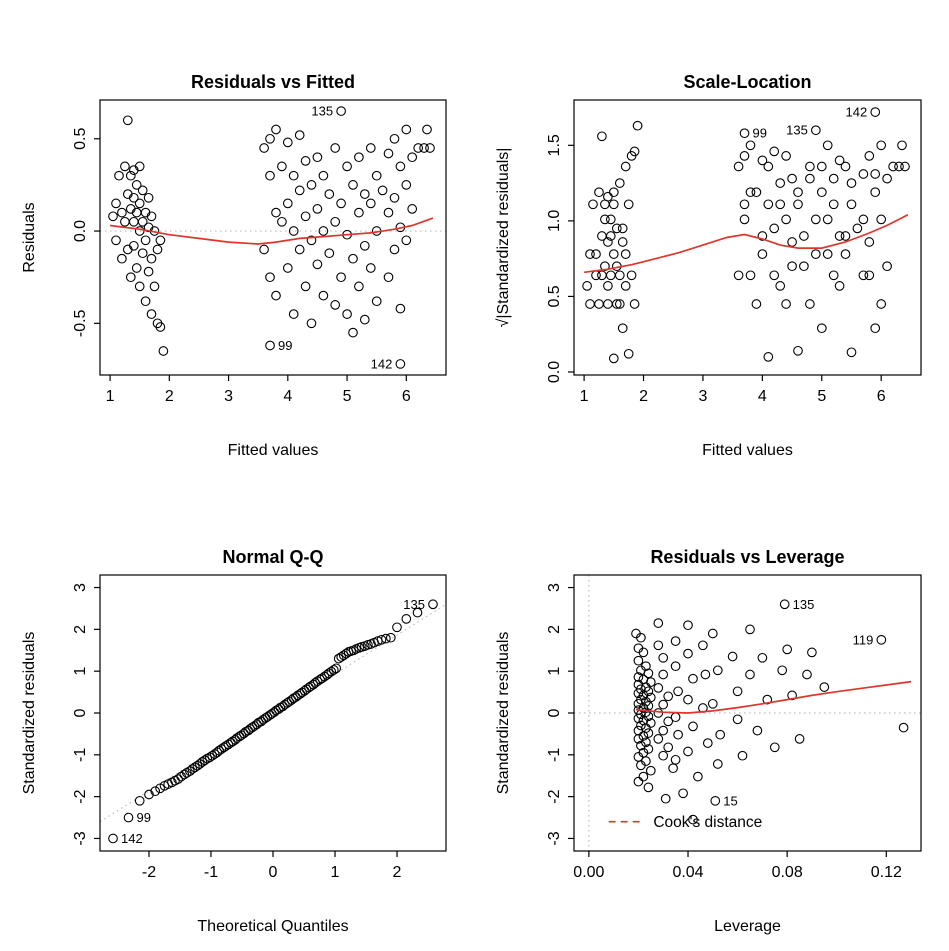 Image resolution: width=949 pixels, height=951 pixels. What do you see at coordinates (272, 926) in the screenshot?
I see `x-axis-label: Theoretical Quantiles` at bounding box center [272, 926].